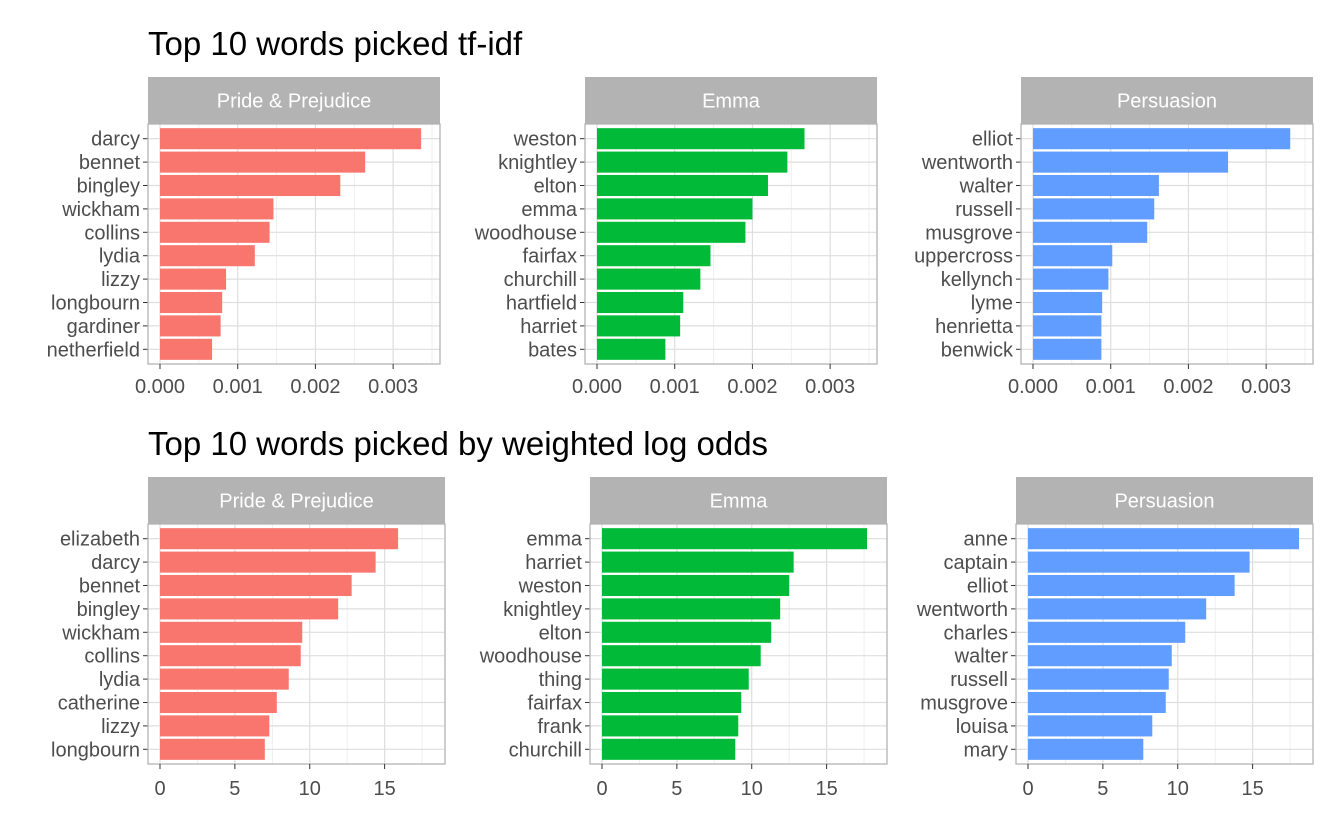  What do you see at coordinates (545, 140) in the screenshot?
I see `word-label-weston: weston` at bounding box center [545, 140].